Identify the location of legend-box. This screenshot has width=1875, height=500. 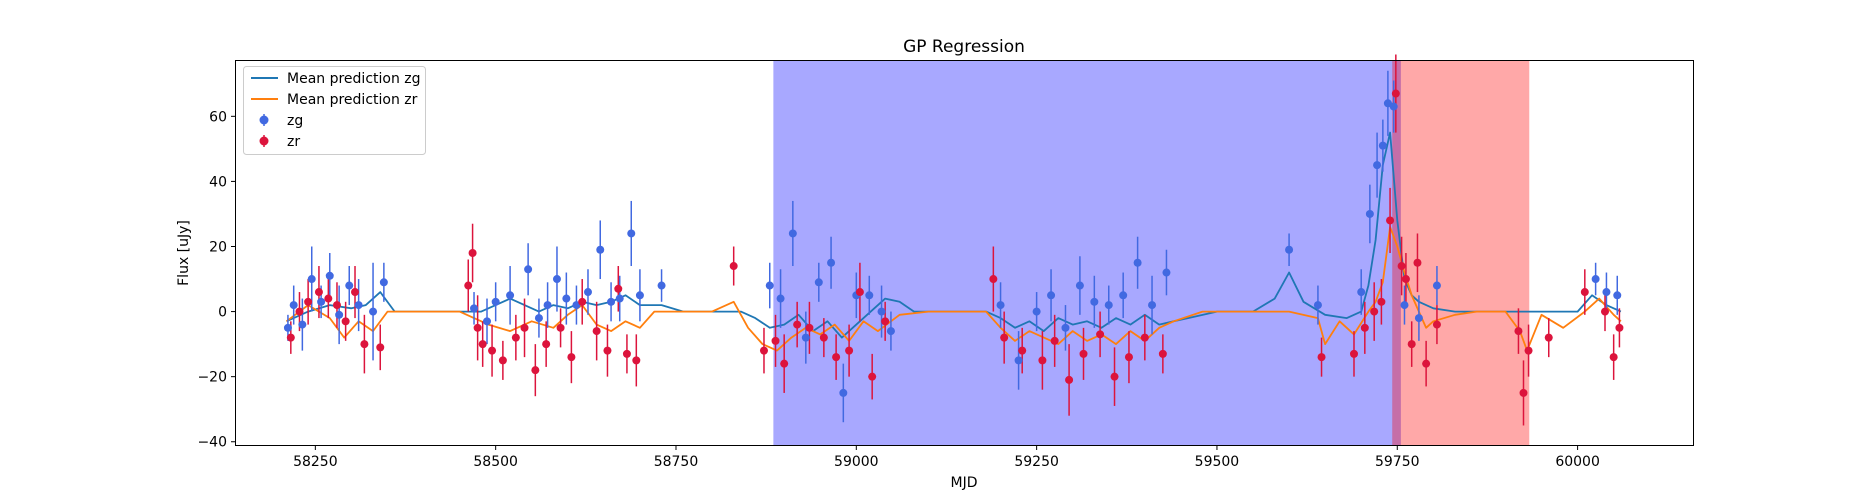
(334, 110).